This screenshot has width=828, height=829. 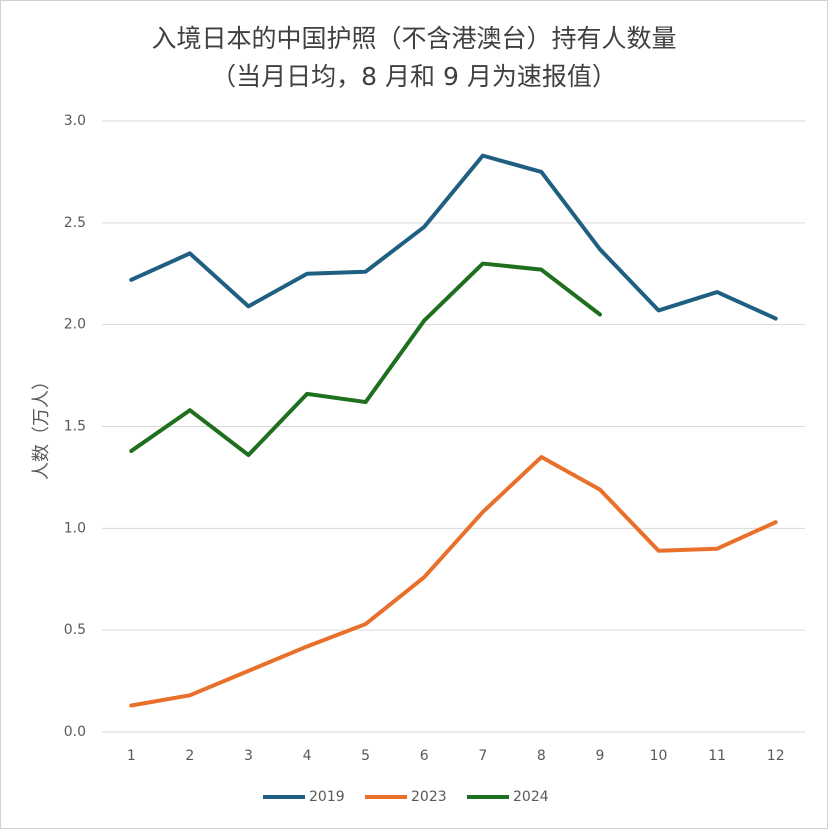 What do you see at coordinates (541, 756) in the screenshot?
I see `x-tick-label: 8` at bounding box center [541, 756].